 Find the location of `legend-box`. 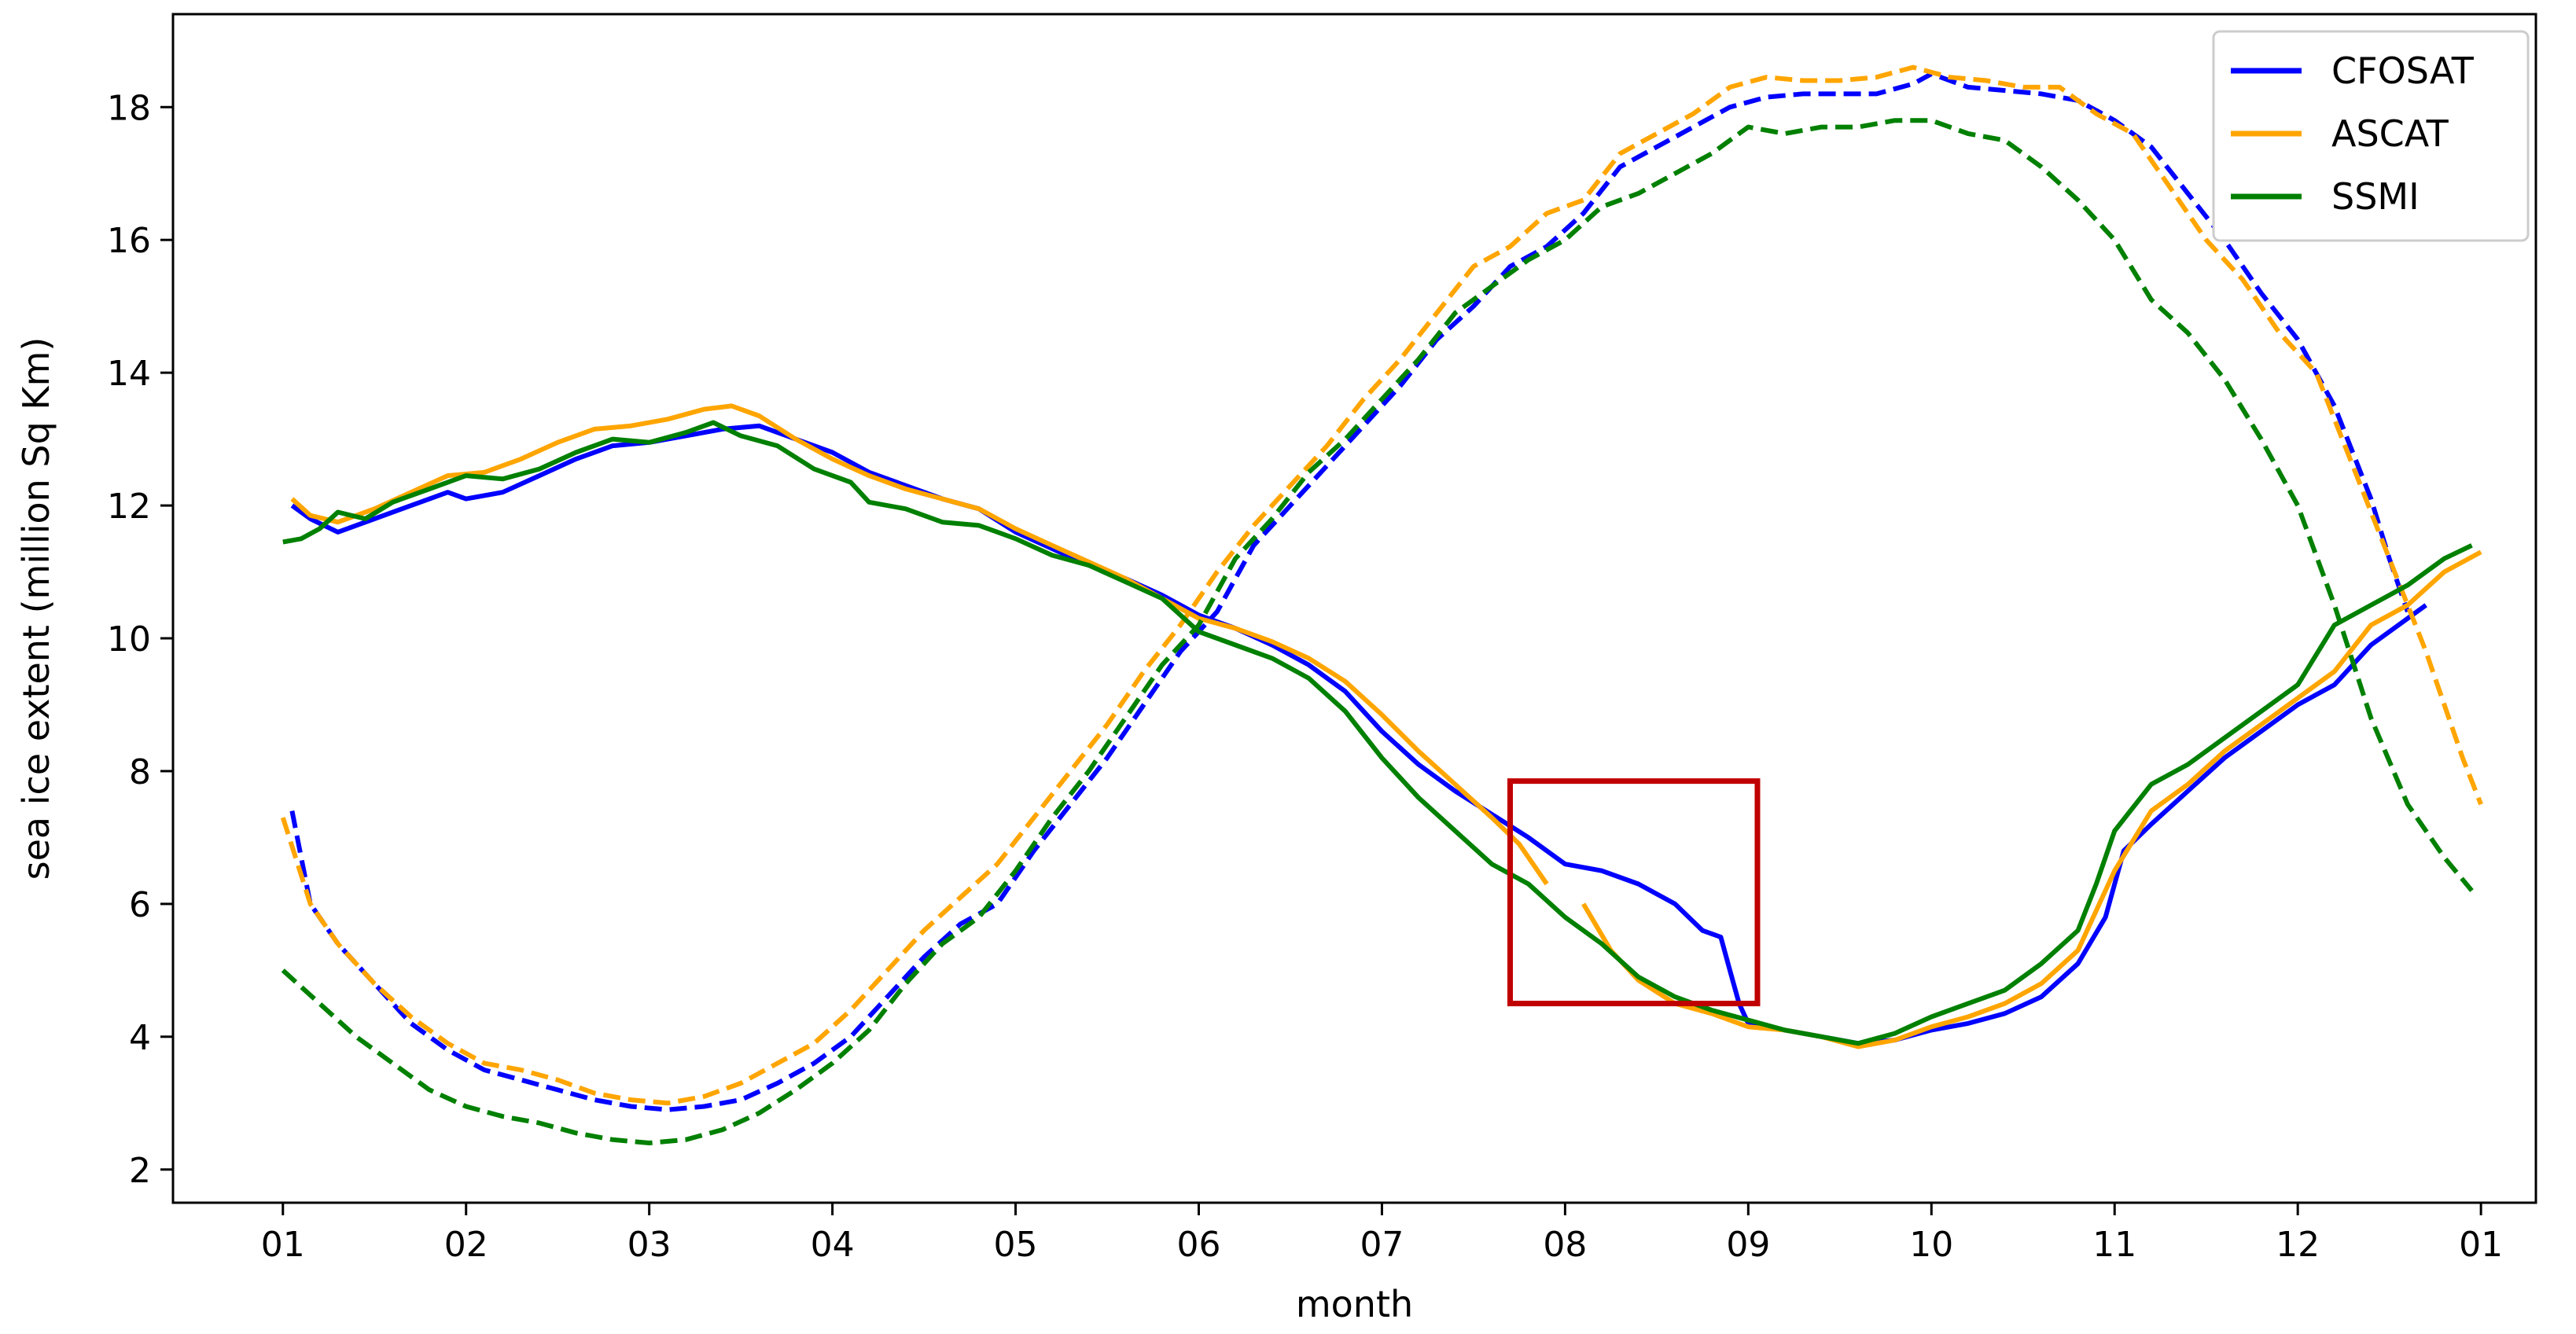

legend-box is located at coordinates (2371, 136).